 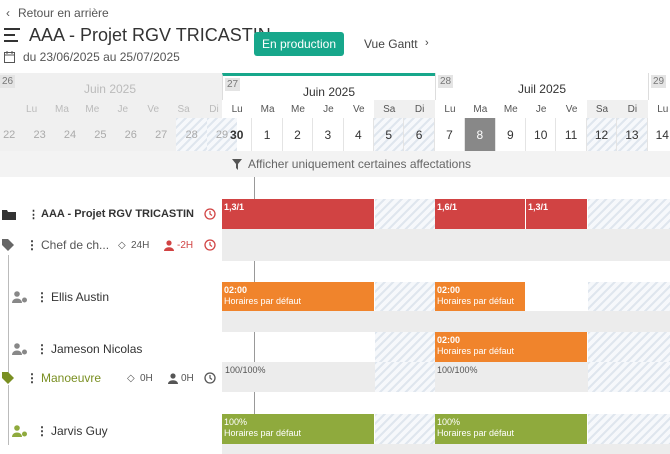 What do you see at coordinates (183, 109) in the screenshot?
I see `day-label-faded: Sa` at bounding box center [183, 109].